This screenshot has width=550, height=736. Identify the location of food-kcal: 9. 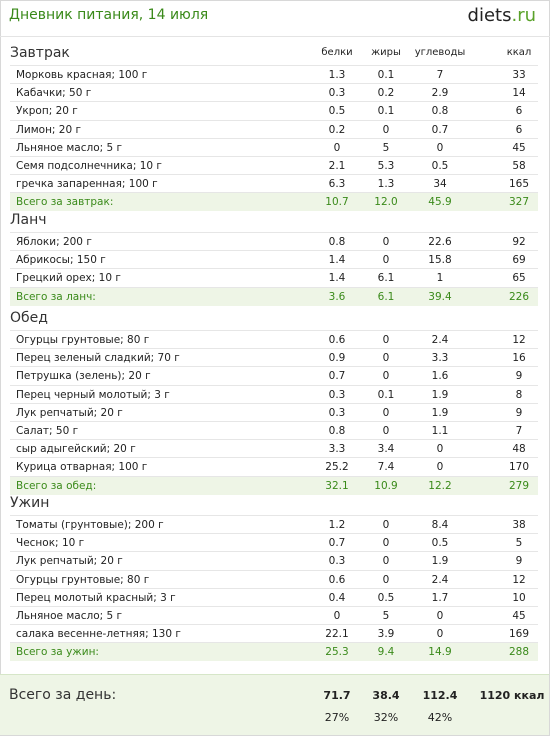
(519, 561).